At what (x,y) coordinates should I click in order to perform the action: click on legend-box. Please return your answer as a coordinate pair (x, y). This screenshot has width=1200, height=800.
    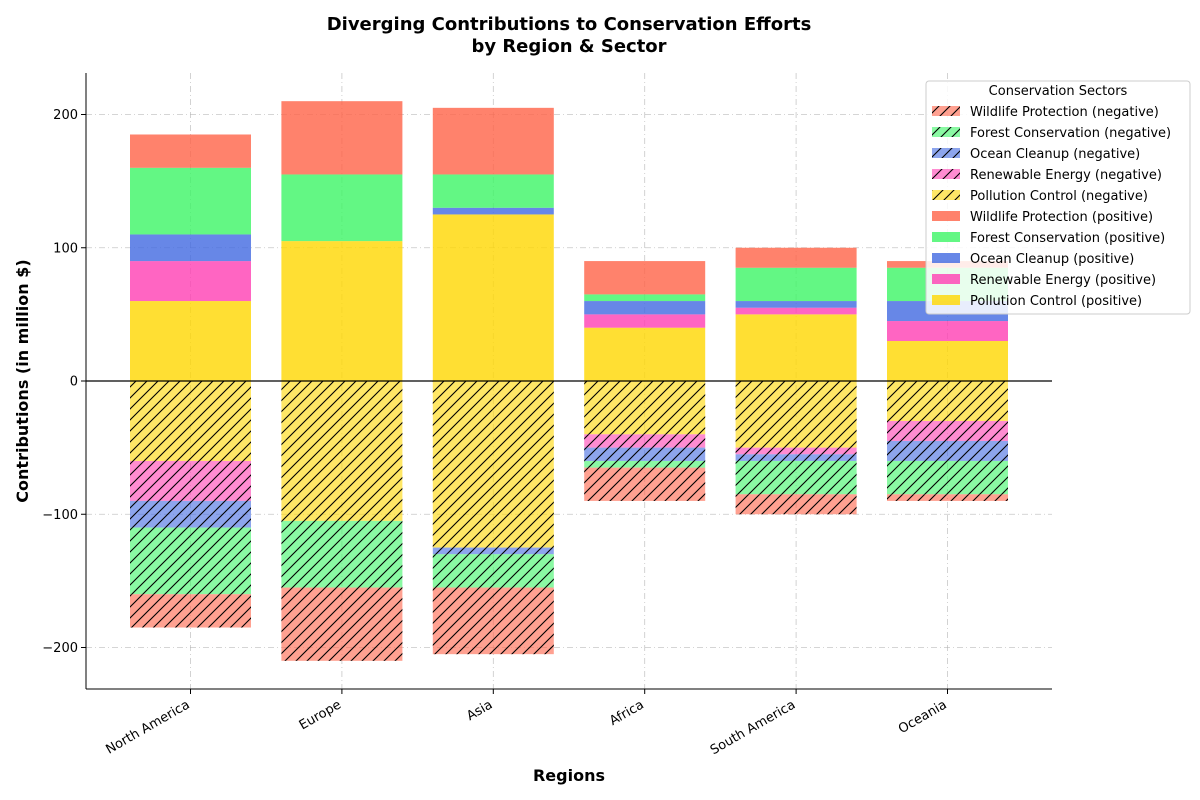
    Looking at the image, I should click on (1058, 197).